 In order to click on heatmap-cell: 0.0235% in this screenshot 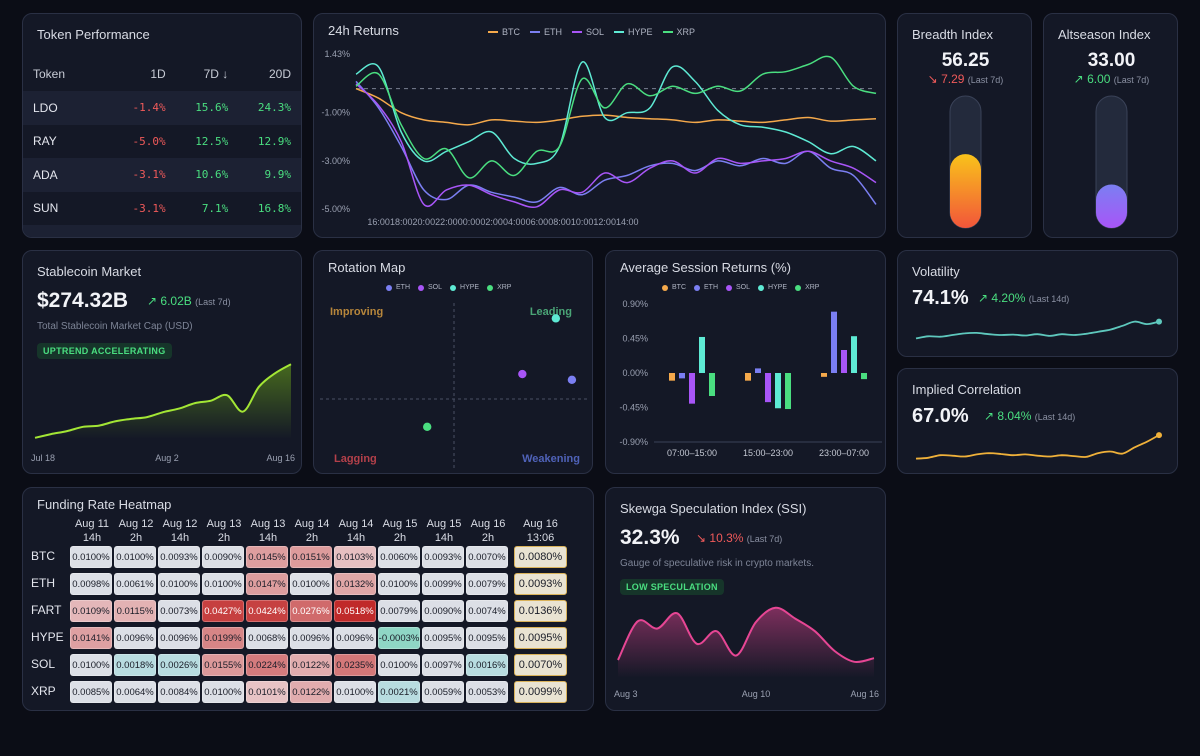, I will do `click(355, 665)`.